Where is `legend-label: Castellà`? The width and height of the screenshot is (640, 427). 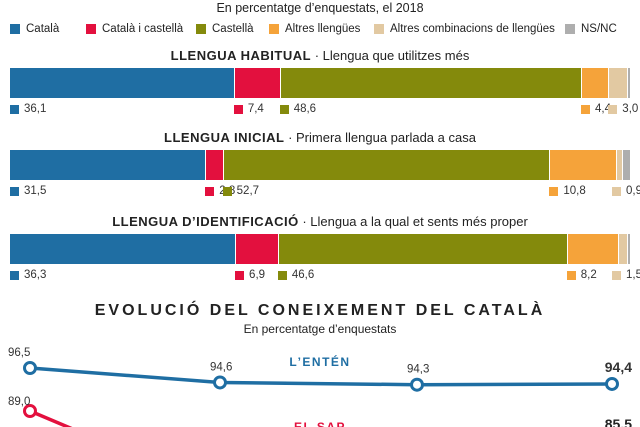
legend-label: Castellà is located at coordinates (233, 29).